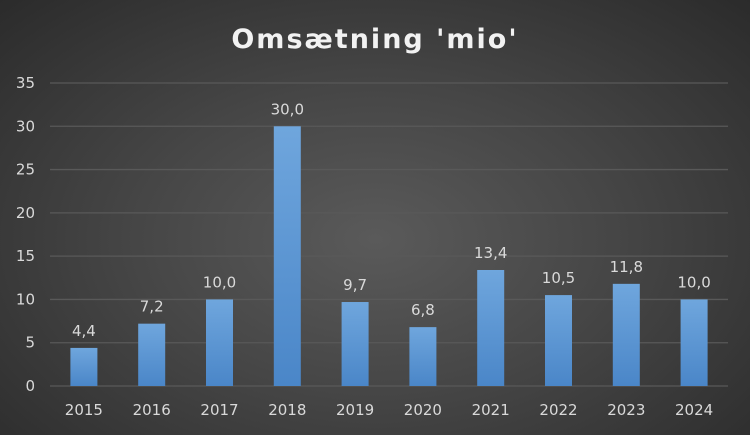 This screenshot has width=750, height=435. Describe the element at coordinates (219, 410) in the screenshot. I see `x-tick-label: 2017` at that location.